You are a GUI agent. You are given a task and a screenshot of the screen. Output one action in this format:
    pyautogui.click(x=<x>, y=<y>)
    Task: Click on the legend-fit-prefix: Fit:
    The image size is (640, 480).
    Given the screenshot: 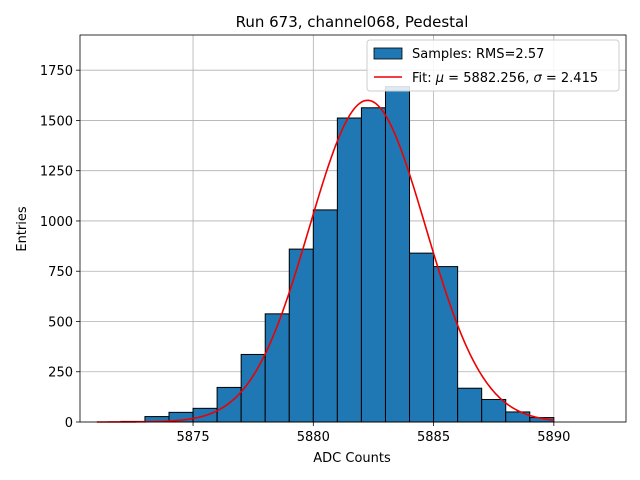 What is the action you would take?
    pyautogui.click(x=424, y=78)
    